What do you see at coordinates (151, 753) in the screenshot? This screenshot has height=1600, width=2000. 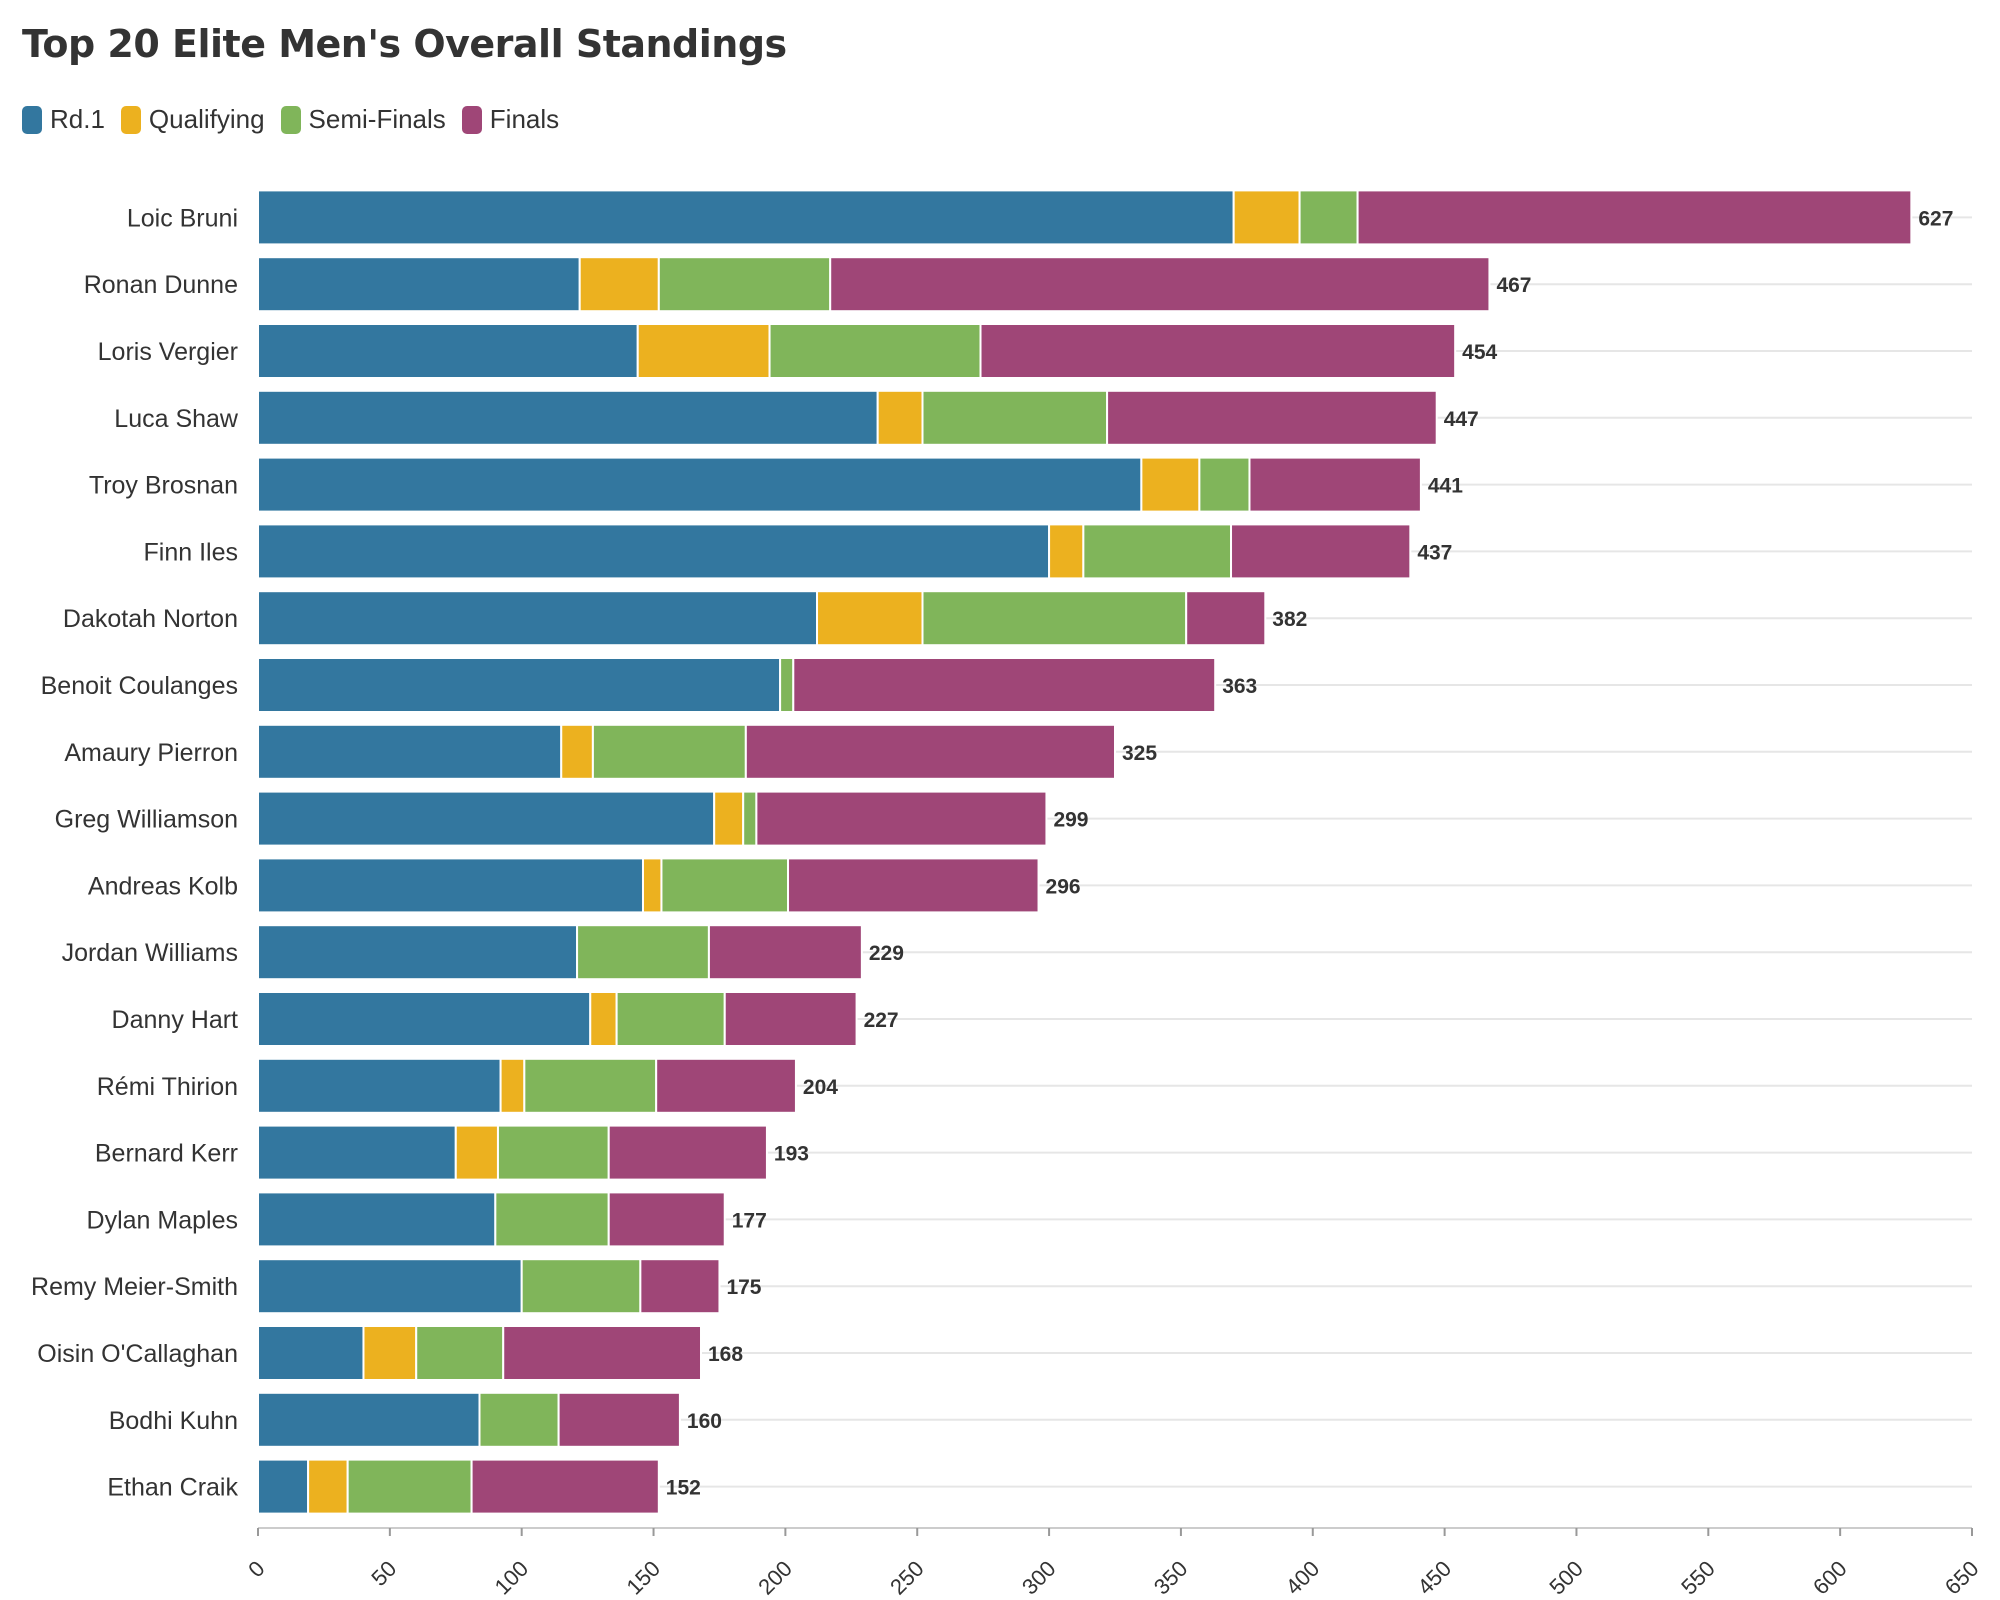 I see `category-label: Amaury Pierron` at bounding box center [151, 753].